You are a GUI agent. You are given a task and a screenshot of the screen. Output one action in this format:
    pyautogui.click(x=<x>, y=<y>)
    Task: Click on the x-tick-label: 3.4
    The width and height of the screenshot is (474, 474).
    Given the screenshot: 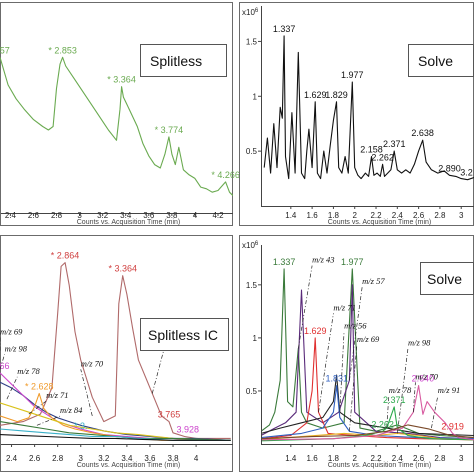 What is the action you would take?
    pyautogui.click(x=127, y=458)
    